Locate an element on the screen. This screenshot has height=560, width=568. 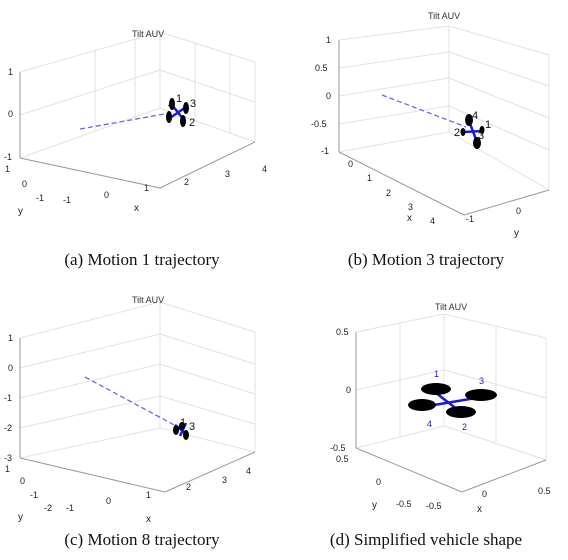
y-tick: 0.5 is located at coordinates (342, 459).